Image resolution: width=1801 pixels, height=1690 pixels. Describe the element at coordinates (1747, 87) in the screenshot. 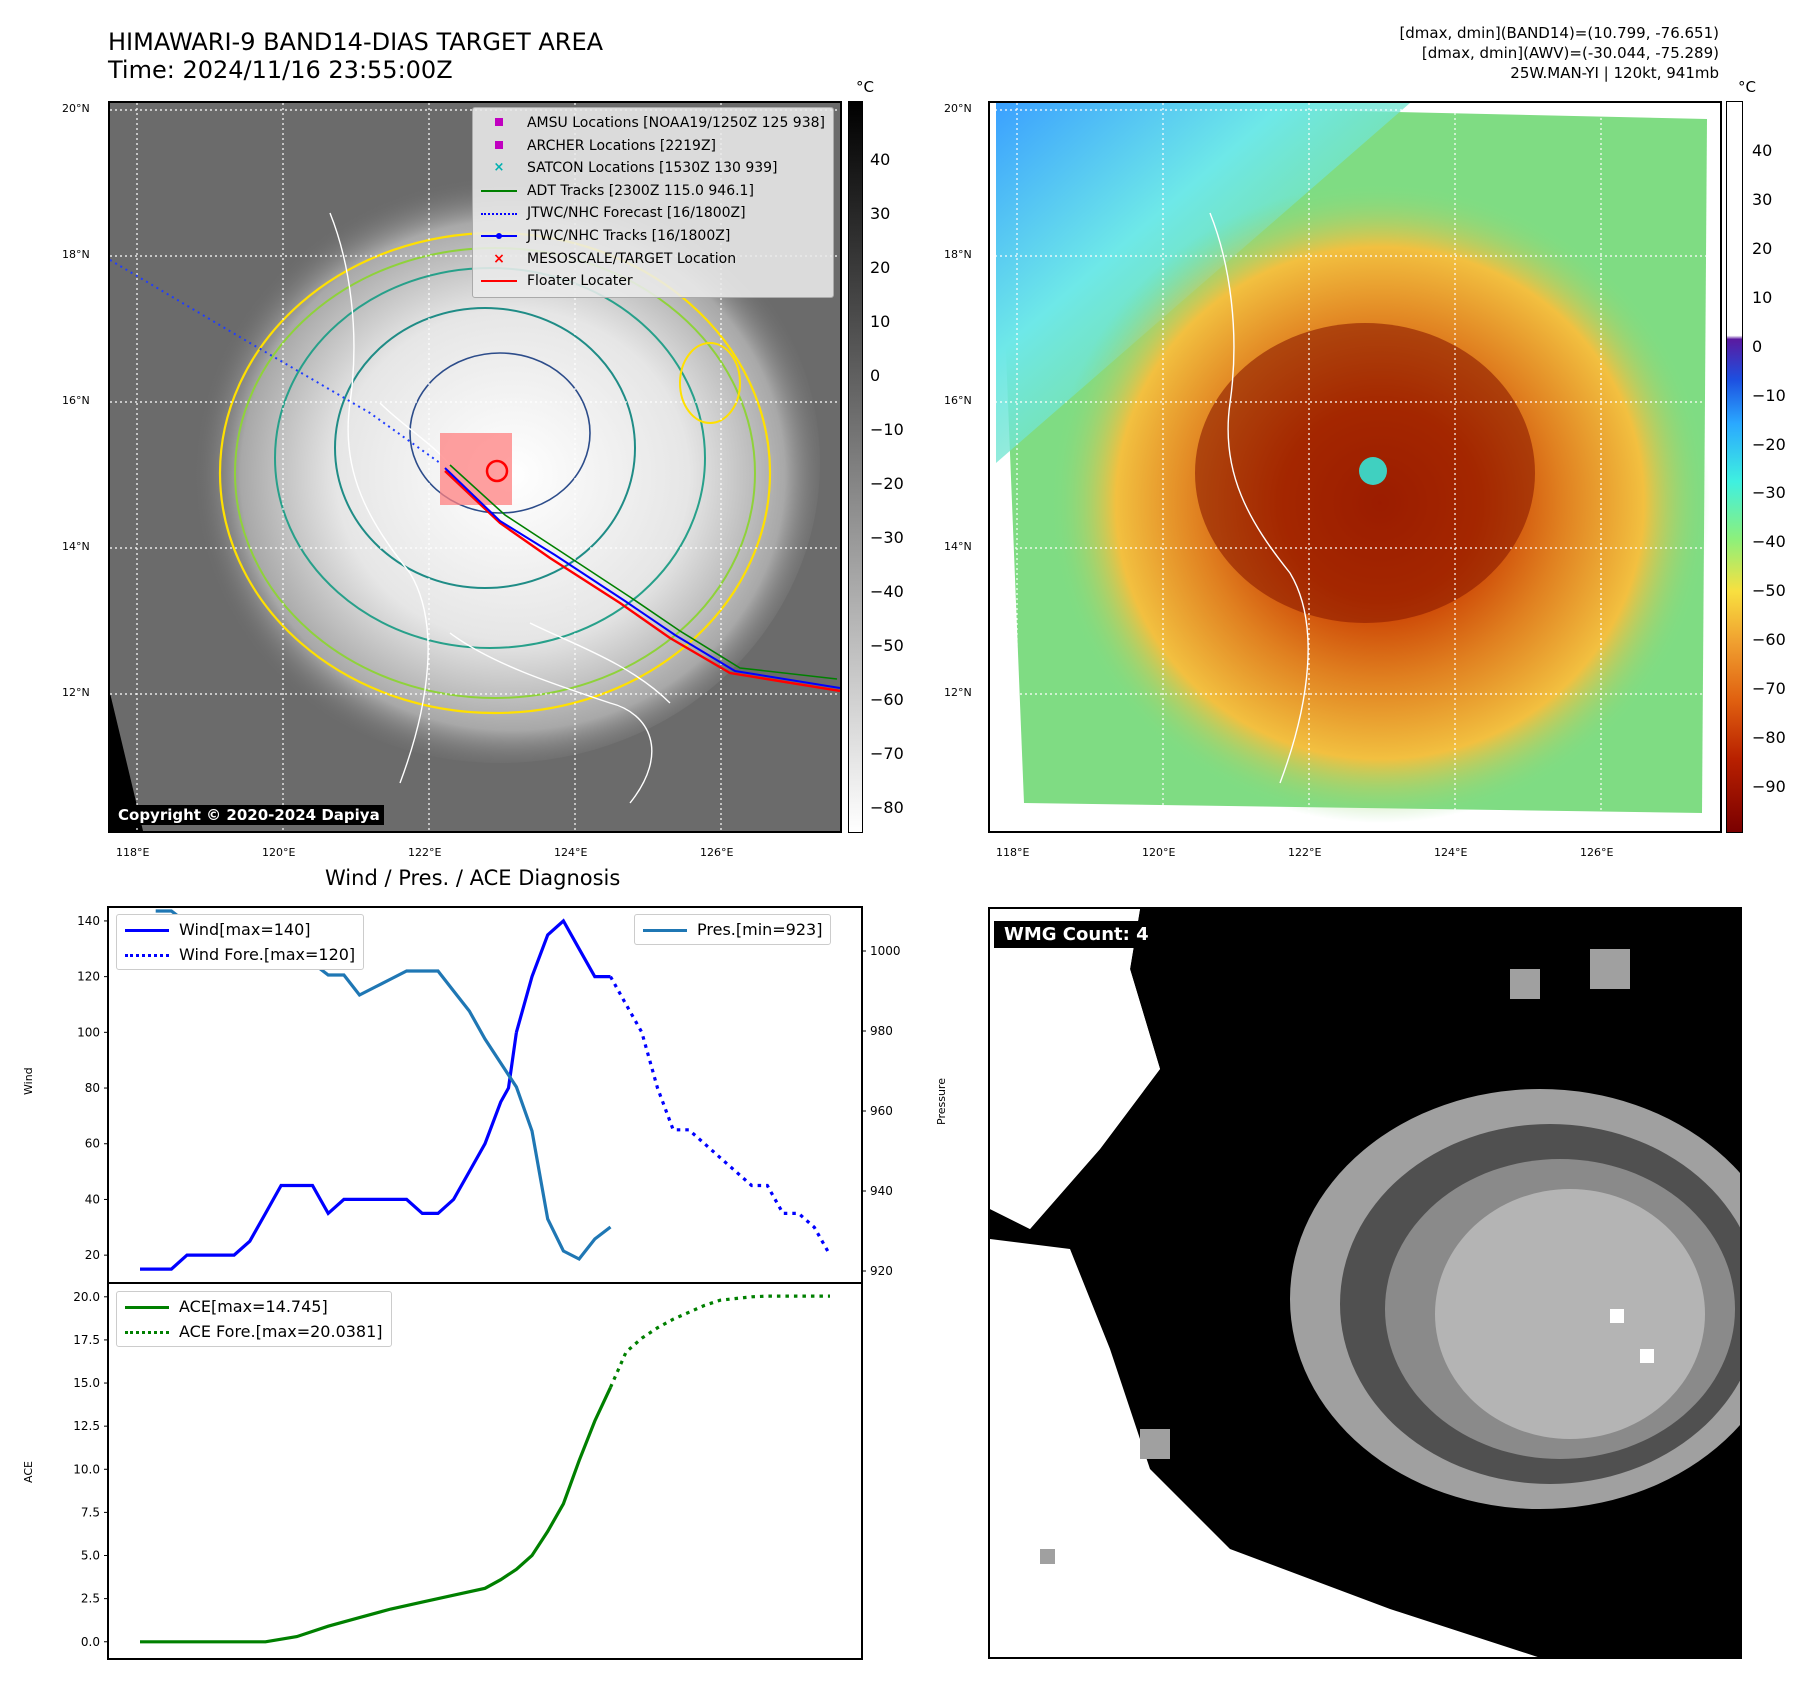

I see `colorbar-unit-right: °C` at that location.